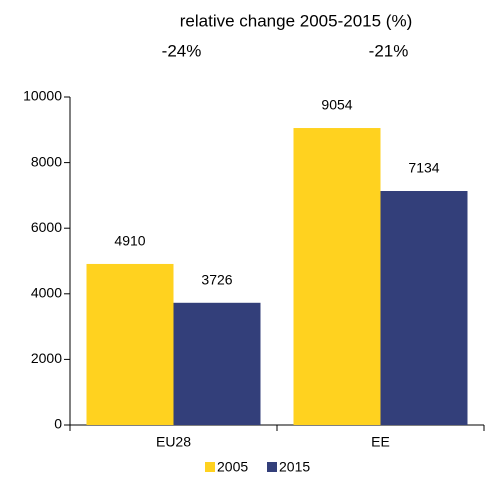  I want to click on y-tick-label: 0, so click(58, 424).